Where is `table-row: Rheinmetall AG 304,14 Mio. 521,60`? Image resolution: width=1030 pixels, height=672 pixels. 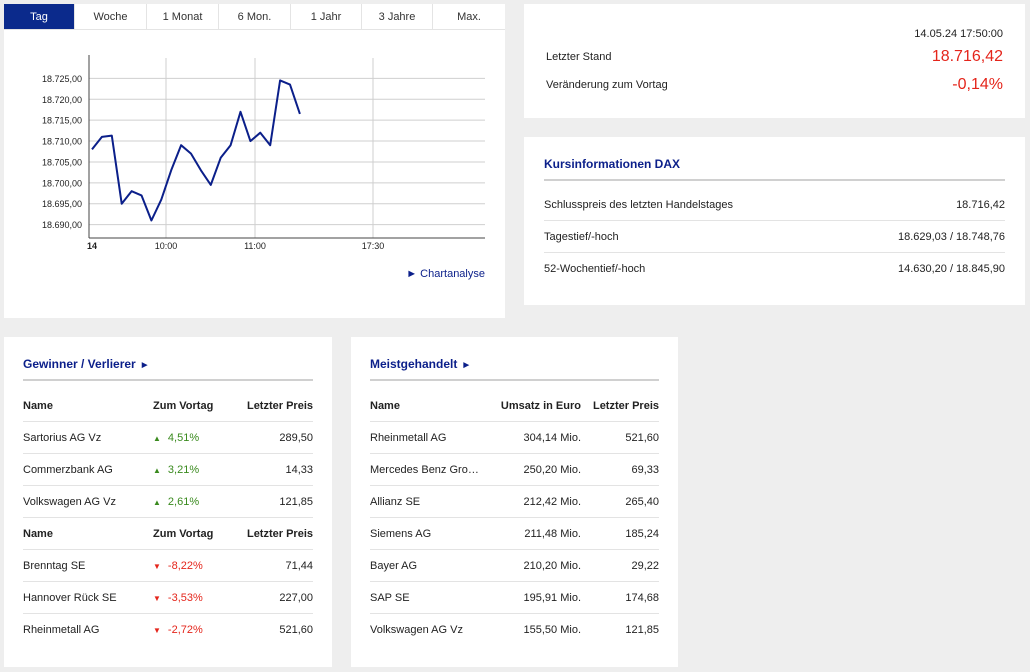 table-row: Rheinmetall AG 304,14 Mio. 521,60 is located at coordinates (514, 438).